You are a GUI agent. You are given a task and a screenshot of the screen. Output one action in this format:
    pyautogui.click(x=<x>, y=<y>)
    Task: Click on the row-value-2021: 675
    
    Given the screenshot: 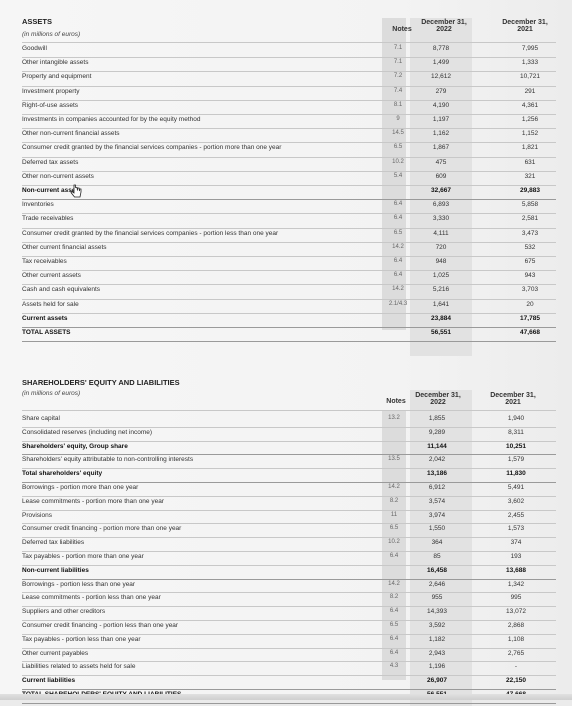 What is the action you would take?
    pyautogui.click(x=530, y=261)
    